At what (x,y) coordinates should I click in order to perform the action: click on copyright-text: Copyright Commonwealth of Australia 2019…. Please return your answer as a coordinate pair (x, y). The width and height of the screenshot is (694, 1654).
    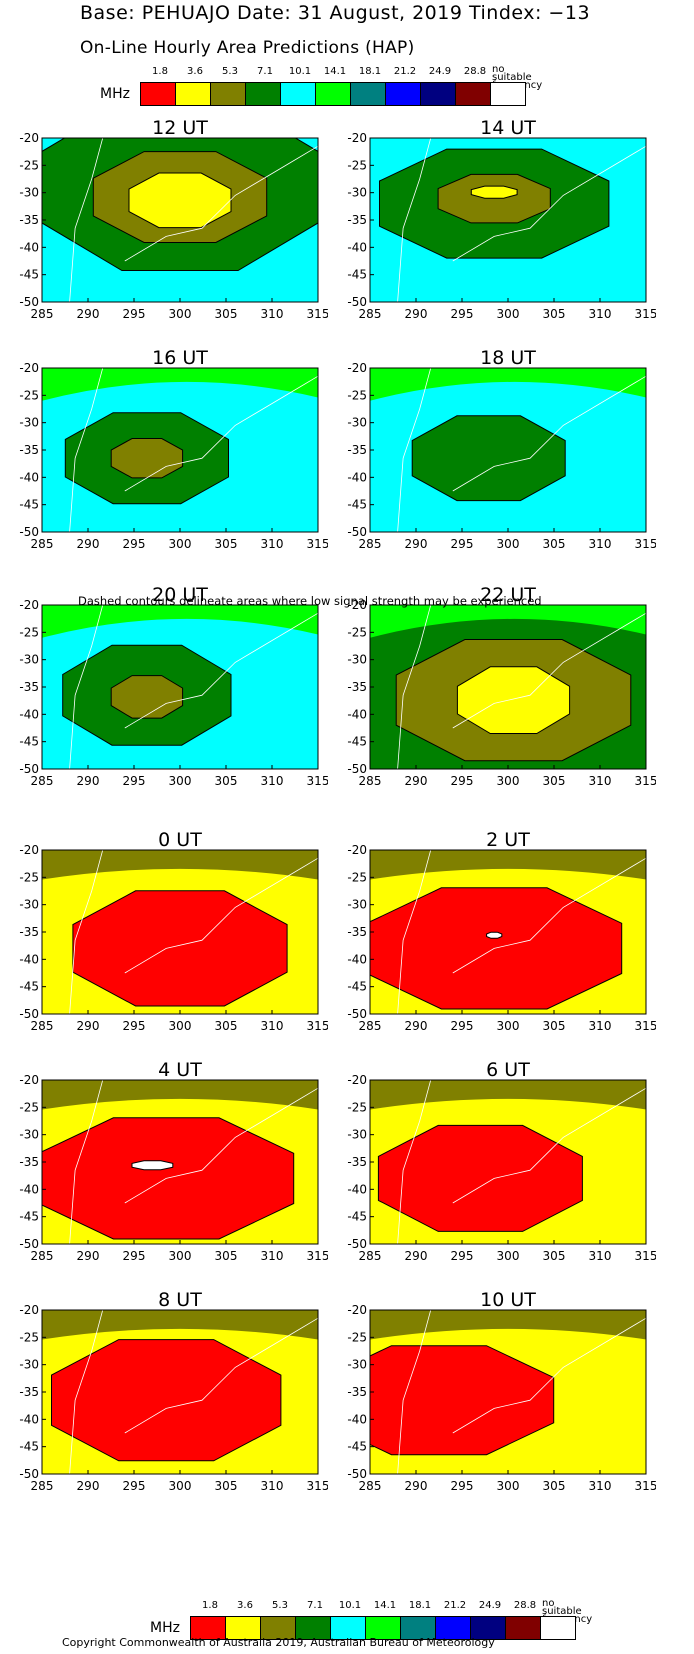
    Looking at the image, I should click on (278, 1642).